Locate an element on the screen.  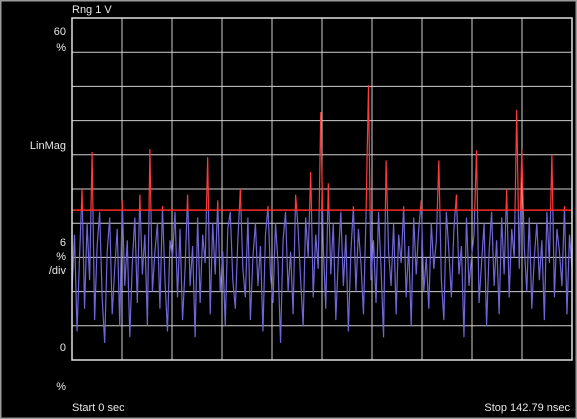
scale-value: 6 is located at coordinates (63, 243).